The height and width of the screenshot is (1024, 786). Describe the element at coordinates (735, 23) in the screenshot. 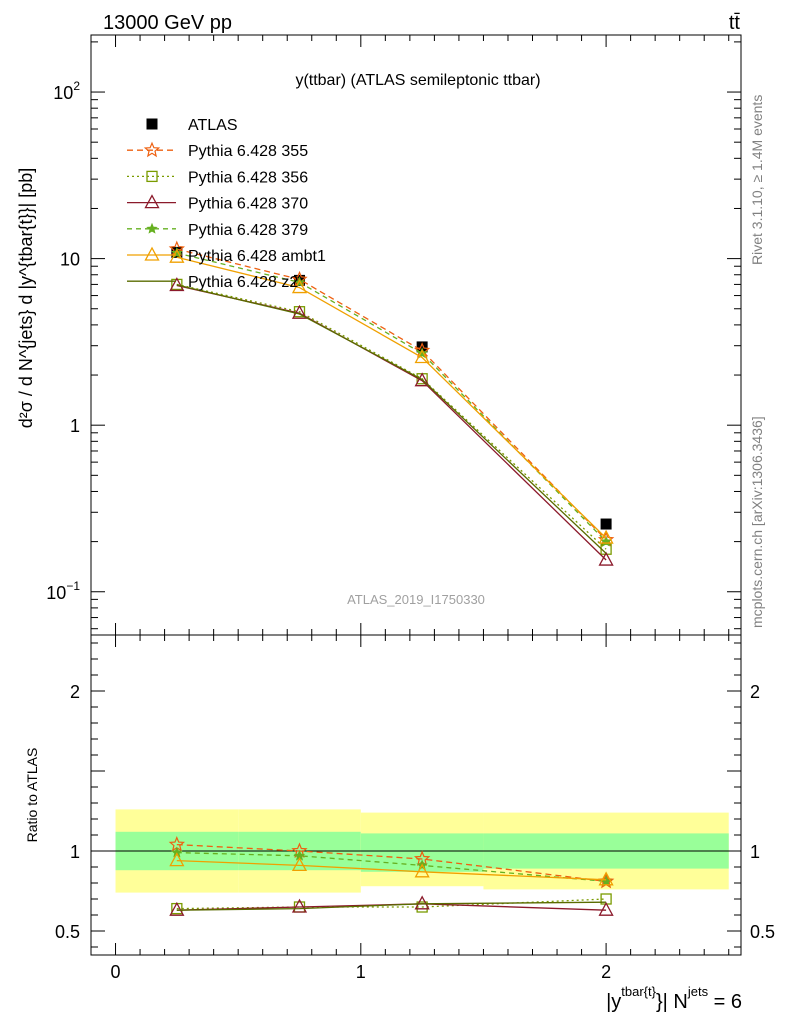

I see `header-right: tt̄` at that location.